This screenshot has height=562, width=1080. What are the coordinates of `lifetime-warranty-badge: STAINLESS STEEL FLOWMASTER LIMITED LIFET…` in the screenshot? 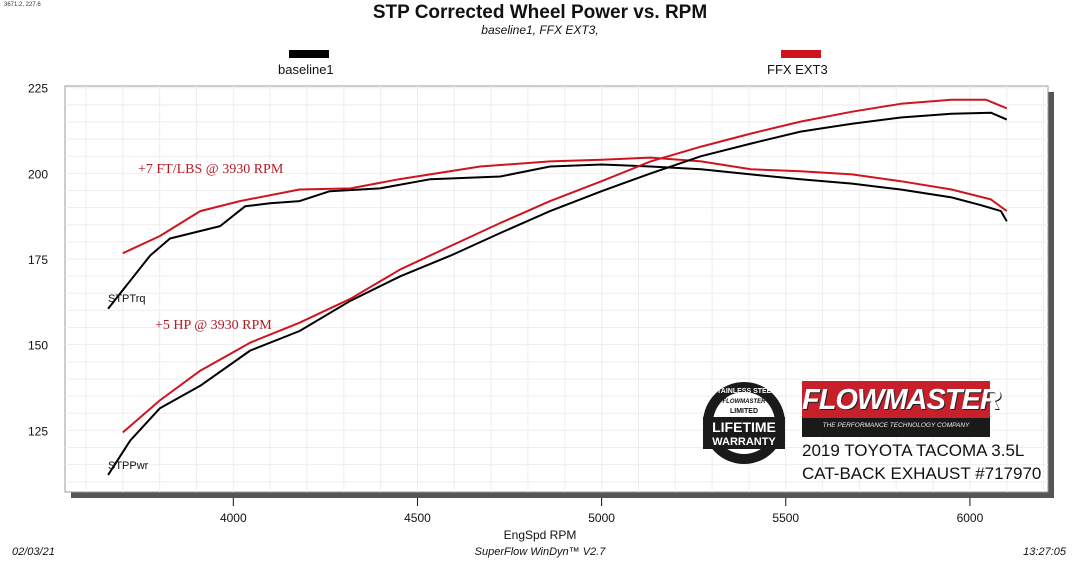 It's located at (744, 423).